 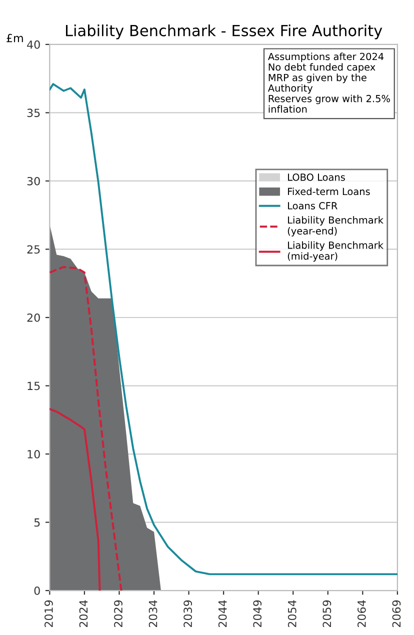 I want to click on y-tick-label: 35, so click(x=33, y=113).